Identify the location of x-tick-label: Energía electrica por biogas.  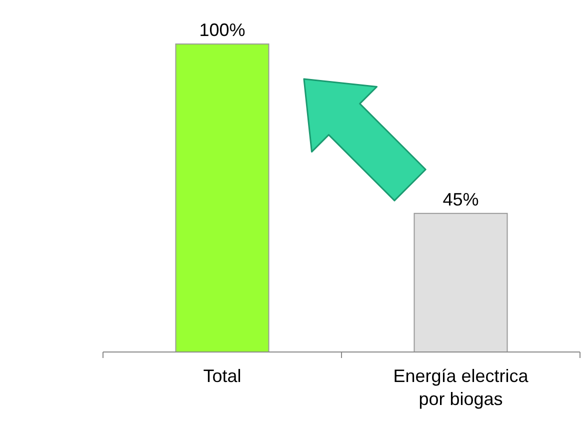
(461, 387).